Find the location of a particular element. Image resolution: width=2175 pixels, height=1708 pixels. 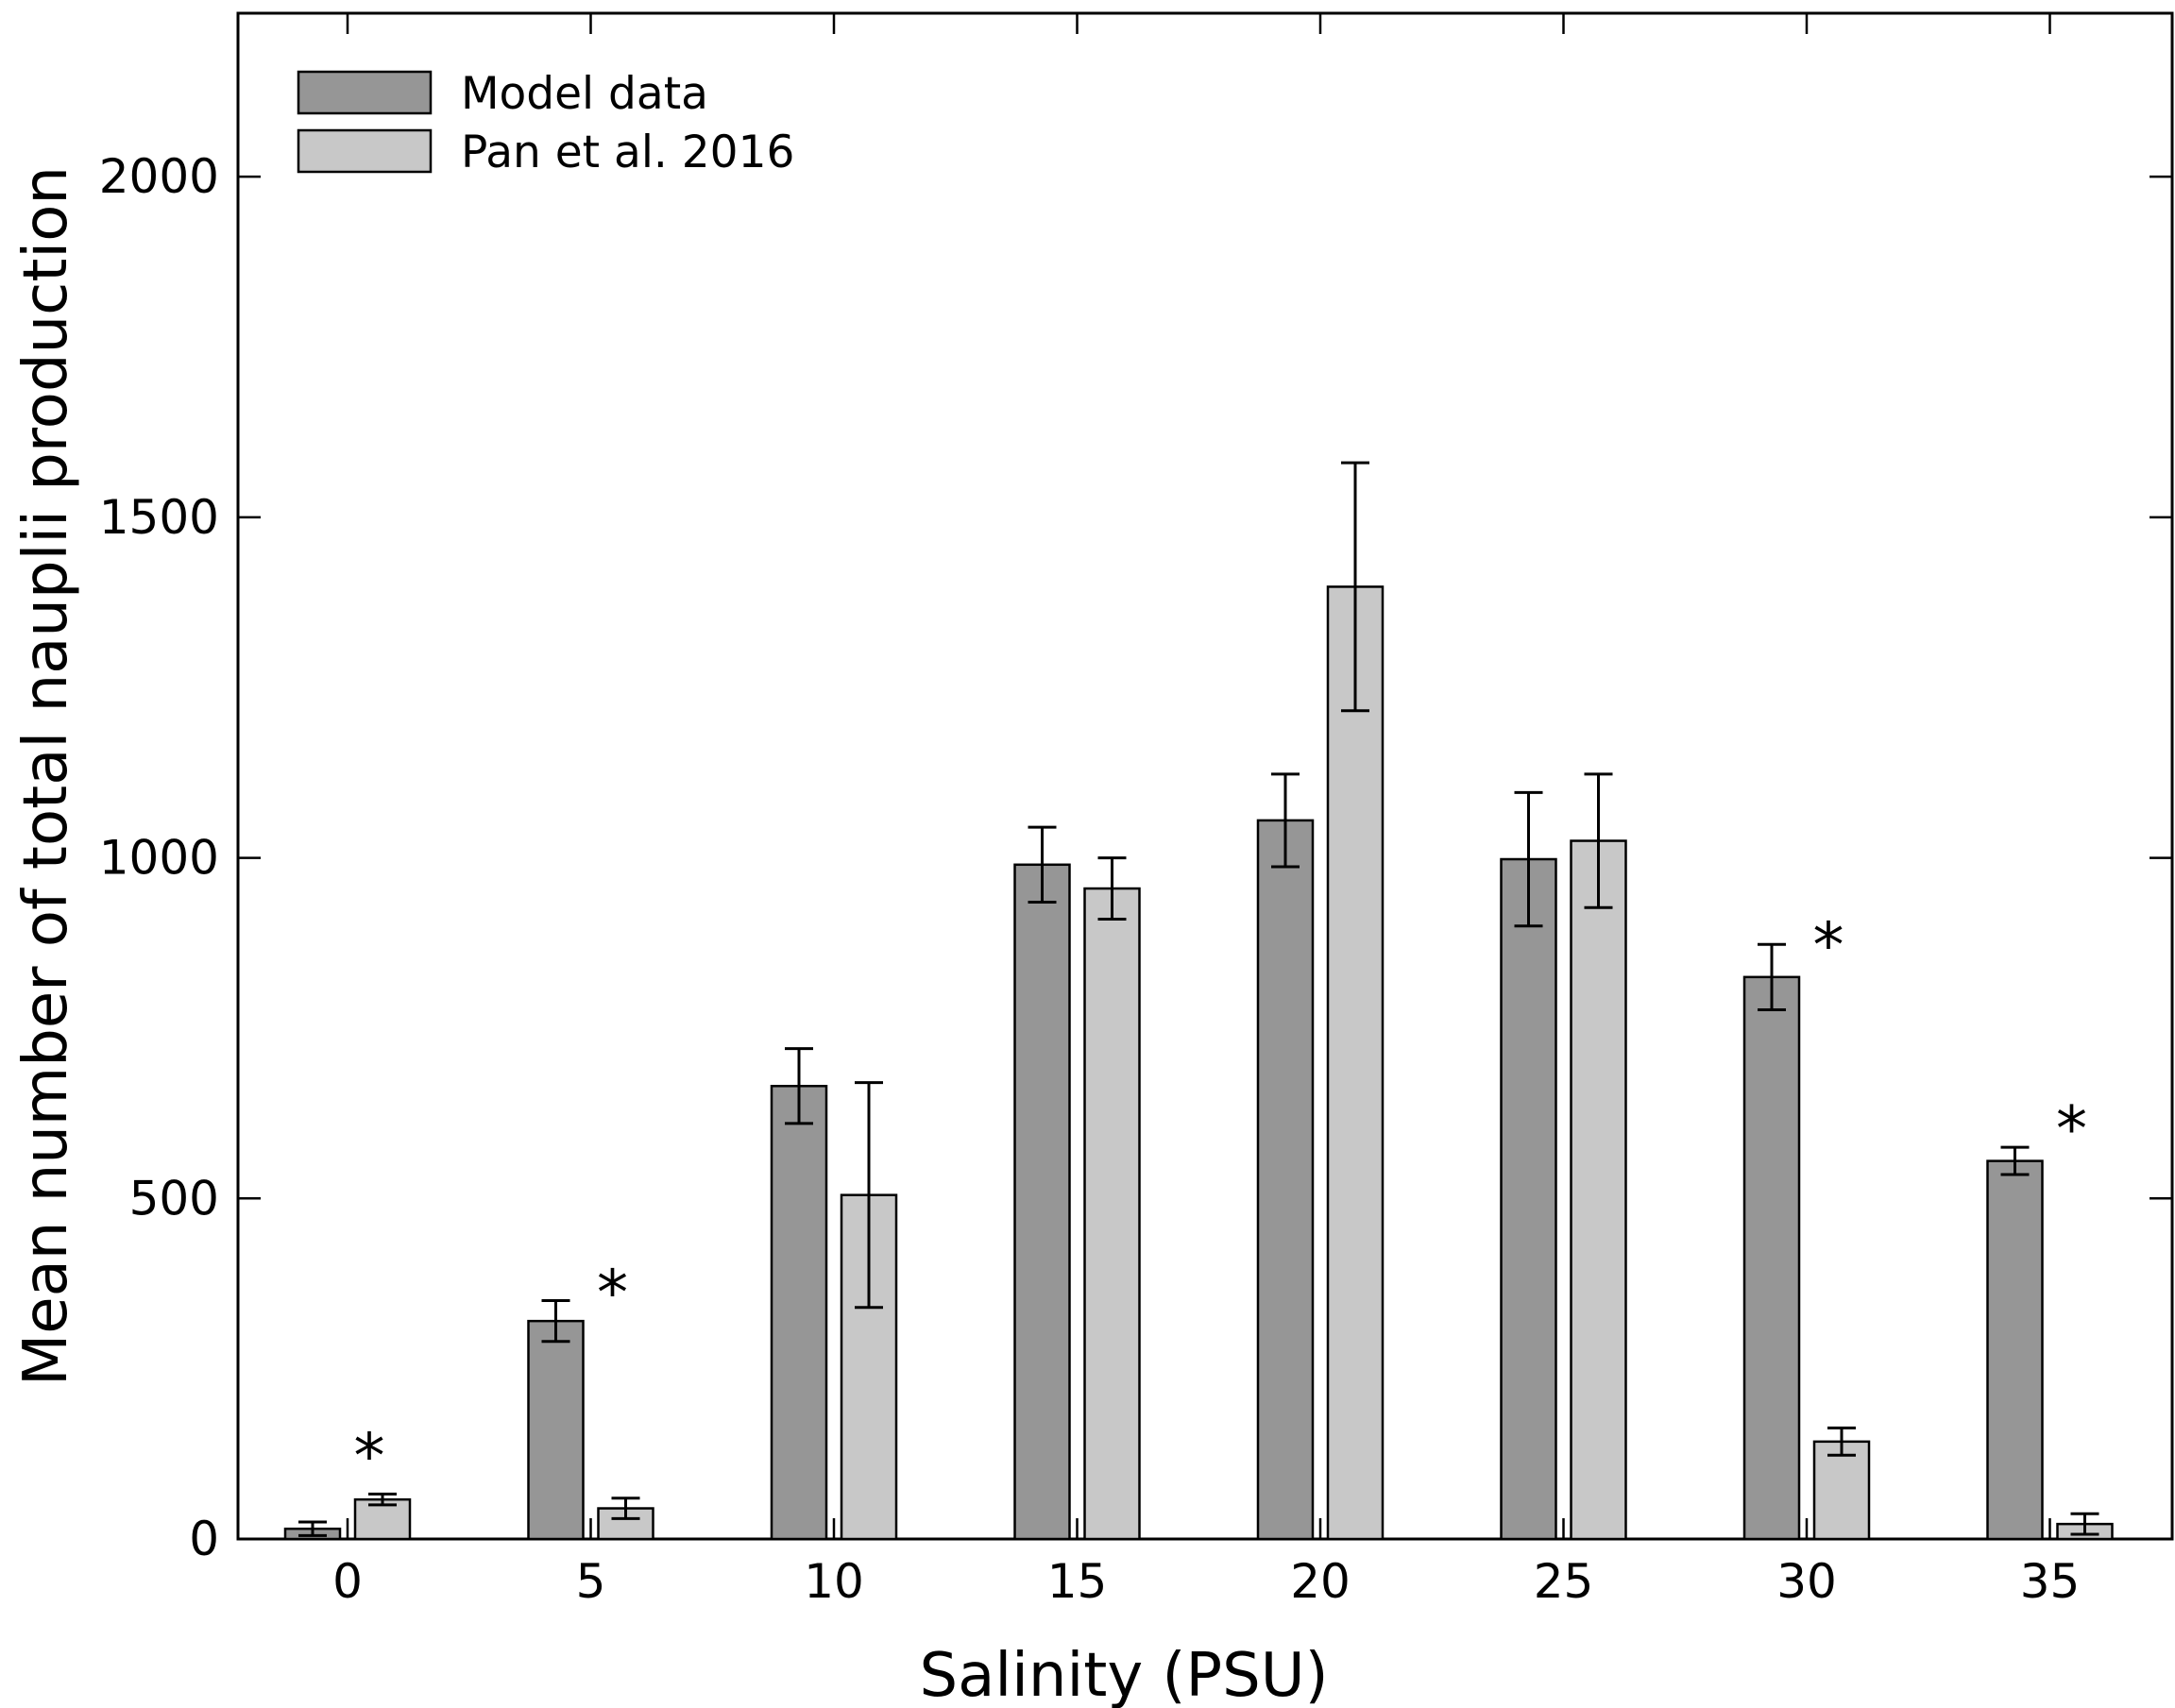

y-tick-label: 1000 is located at coordinates (159, 858).